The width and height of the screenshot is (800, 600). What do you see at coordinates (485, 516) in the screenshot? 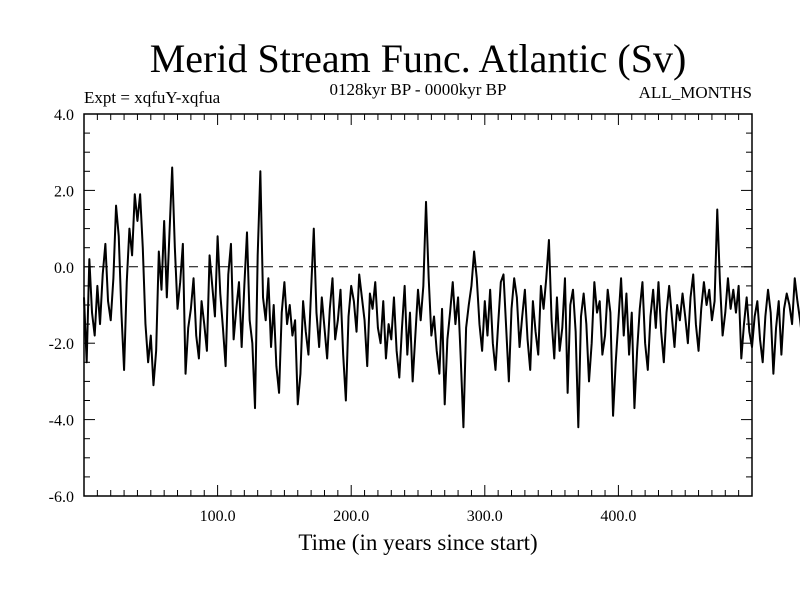
I see `x-tick-label: 300.0` at bounding box center [485, 516].